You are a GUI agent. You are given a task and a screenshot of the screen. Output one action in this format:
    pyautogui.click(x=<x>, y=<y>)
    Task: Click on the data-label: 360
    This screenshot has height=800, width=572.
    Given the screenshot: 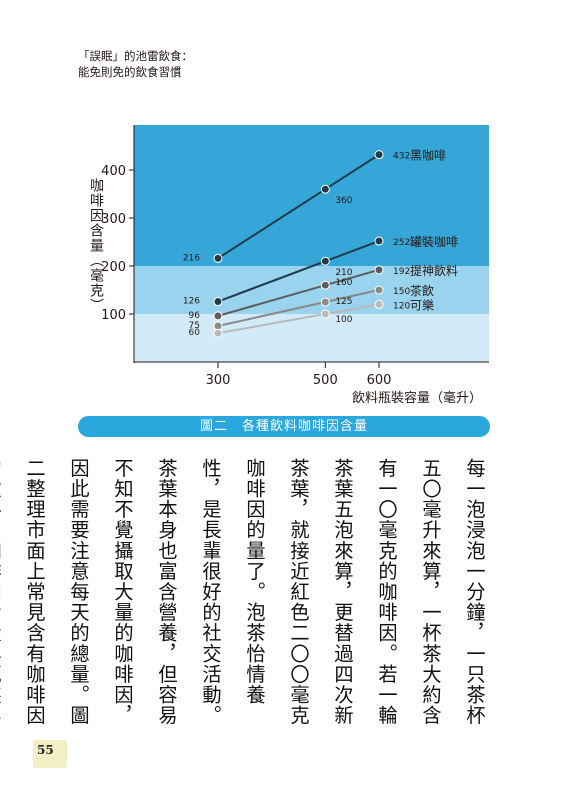 What is the action you would take?
    pyautogui.click(x=343, y=201)
    